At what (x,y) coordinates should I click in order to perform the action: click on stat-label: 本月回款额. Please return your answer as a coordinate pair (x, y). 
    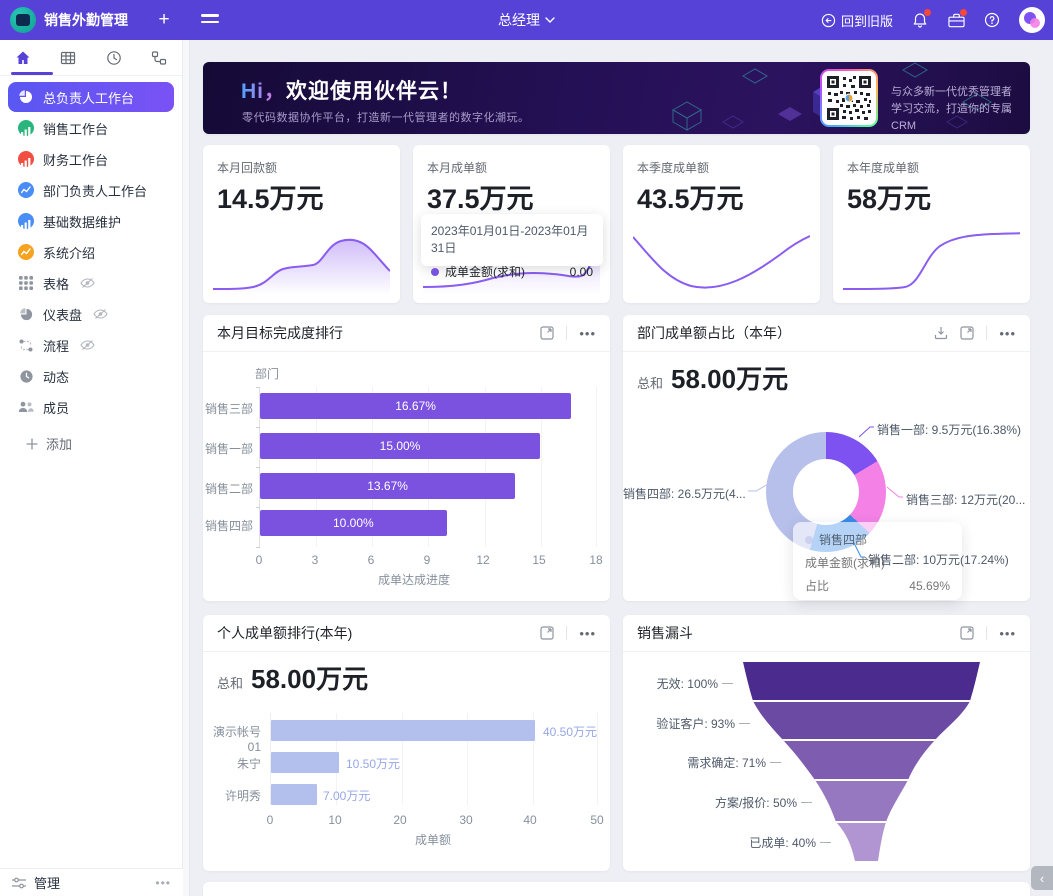
    Looking at the image, I should click on (247, 168).